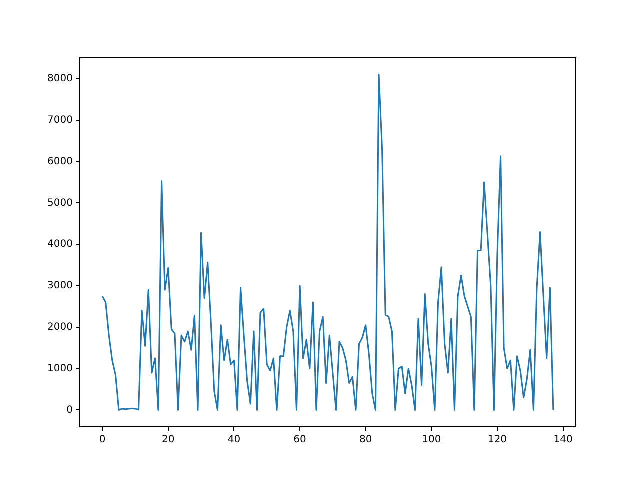  Describe the element at coordinates (60, 286) in the screenshot. I see `y-tick-label: 3000` at that location.